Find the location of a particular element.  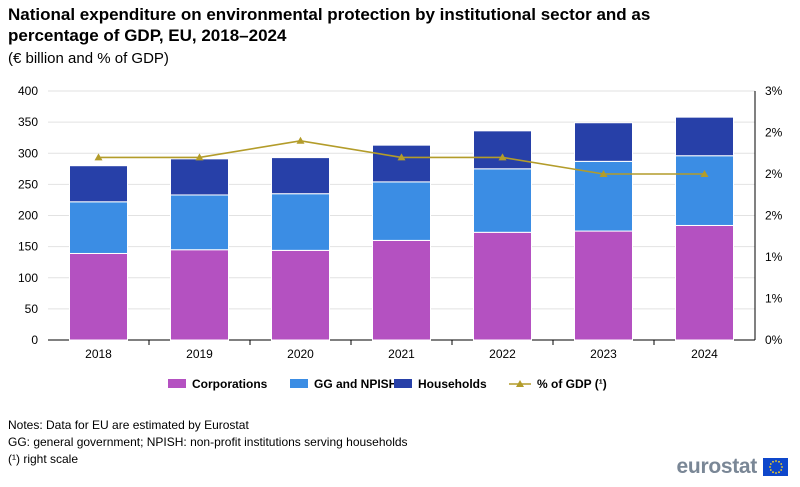

y-tick-label-left: 0 is located at coordinates (34, 340).